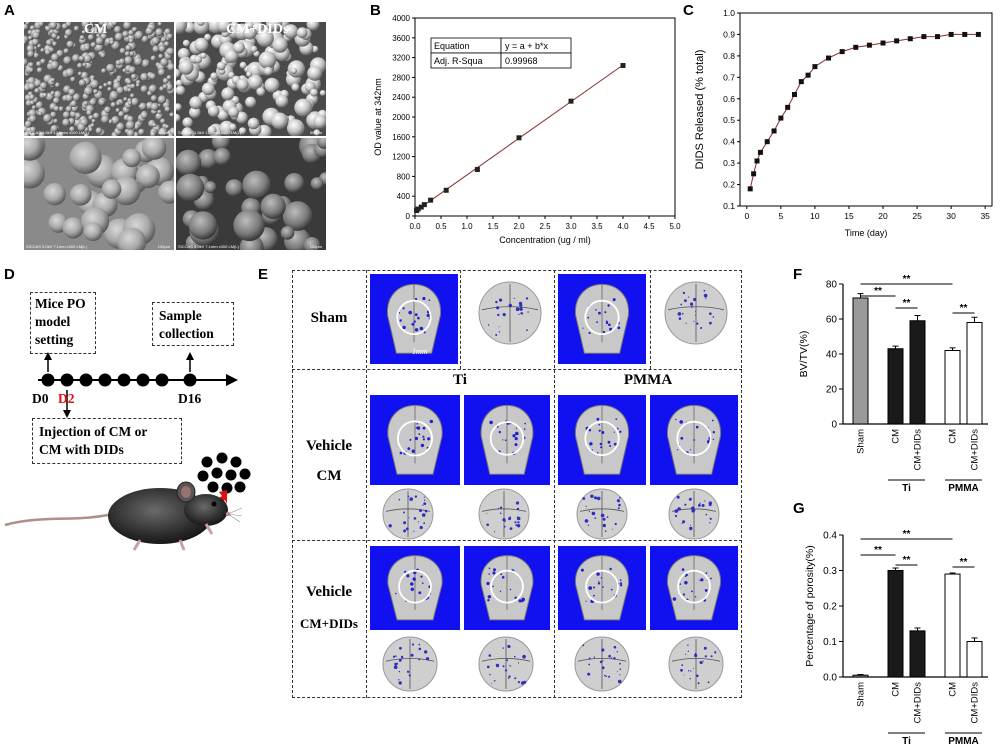 The height and width of the screenshot is (750, 1000). Describe the element at coordinates (700, 110) in the screenshot. I see `chart-c-ylabel: DIDS Released (% total)` at that location.